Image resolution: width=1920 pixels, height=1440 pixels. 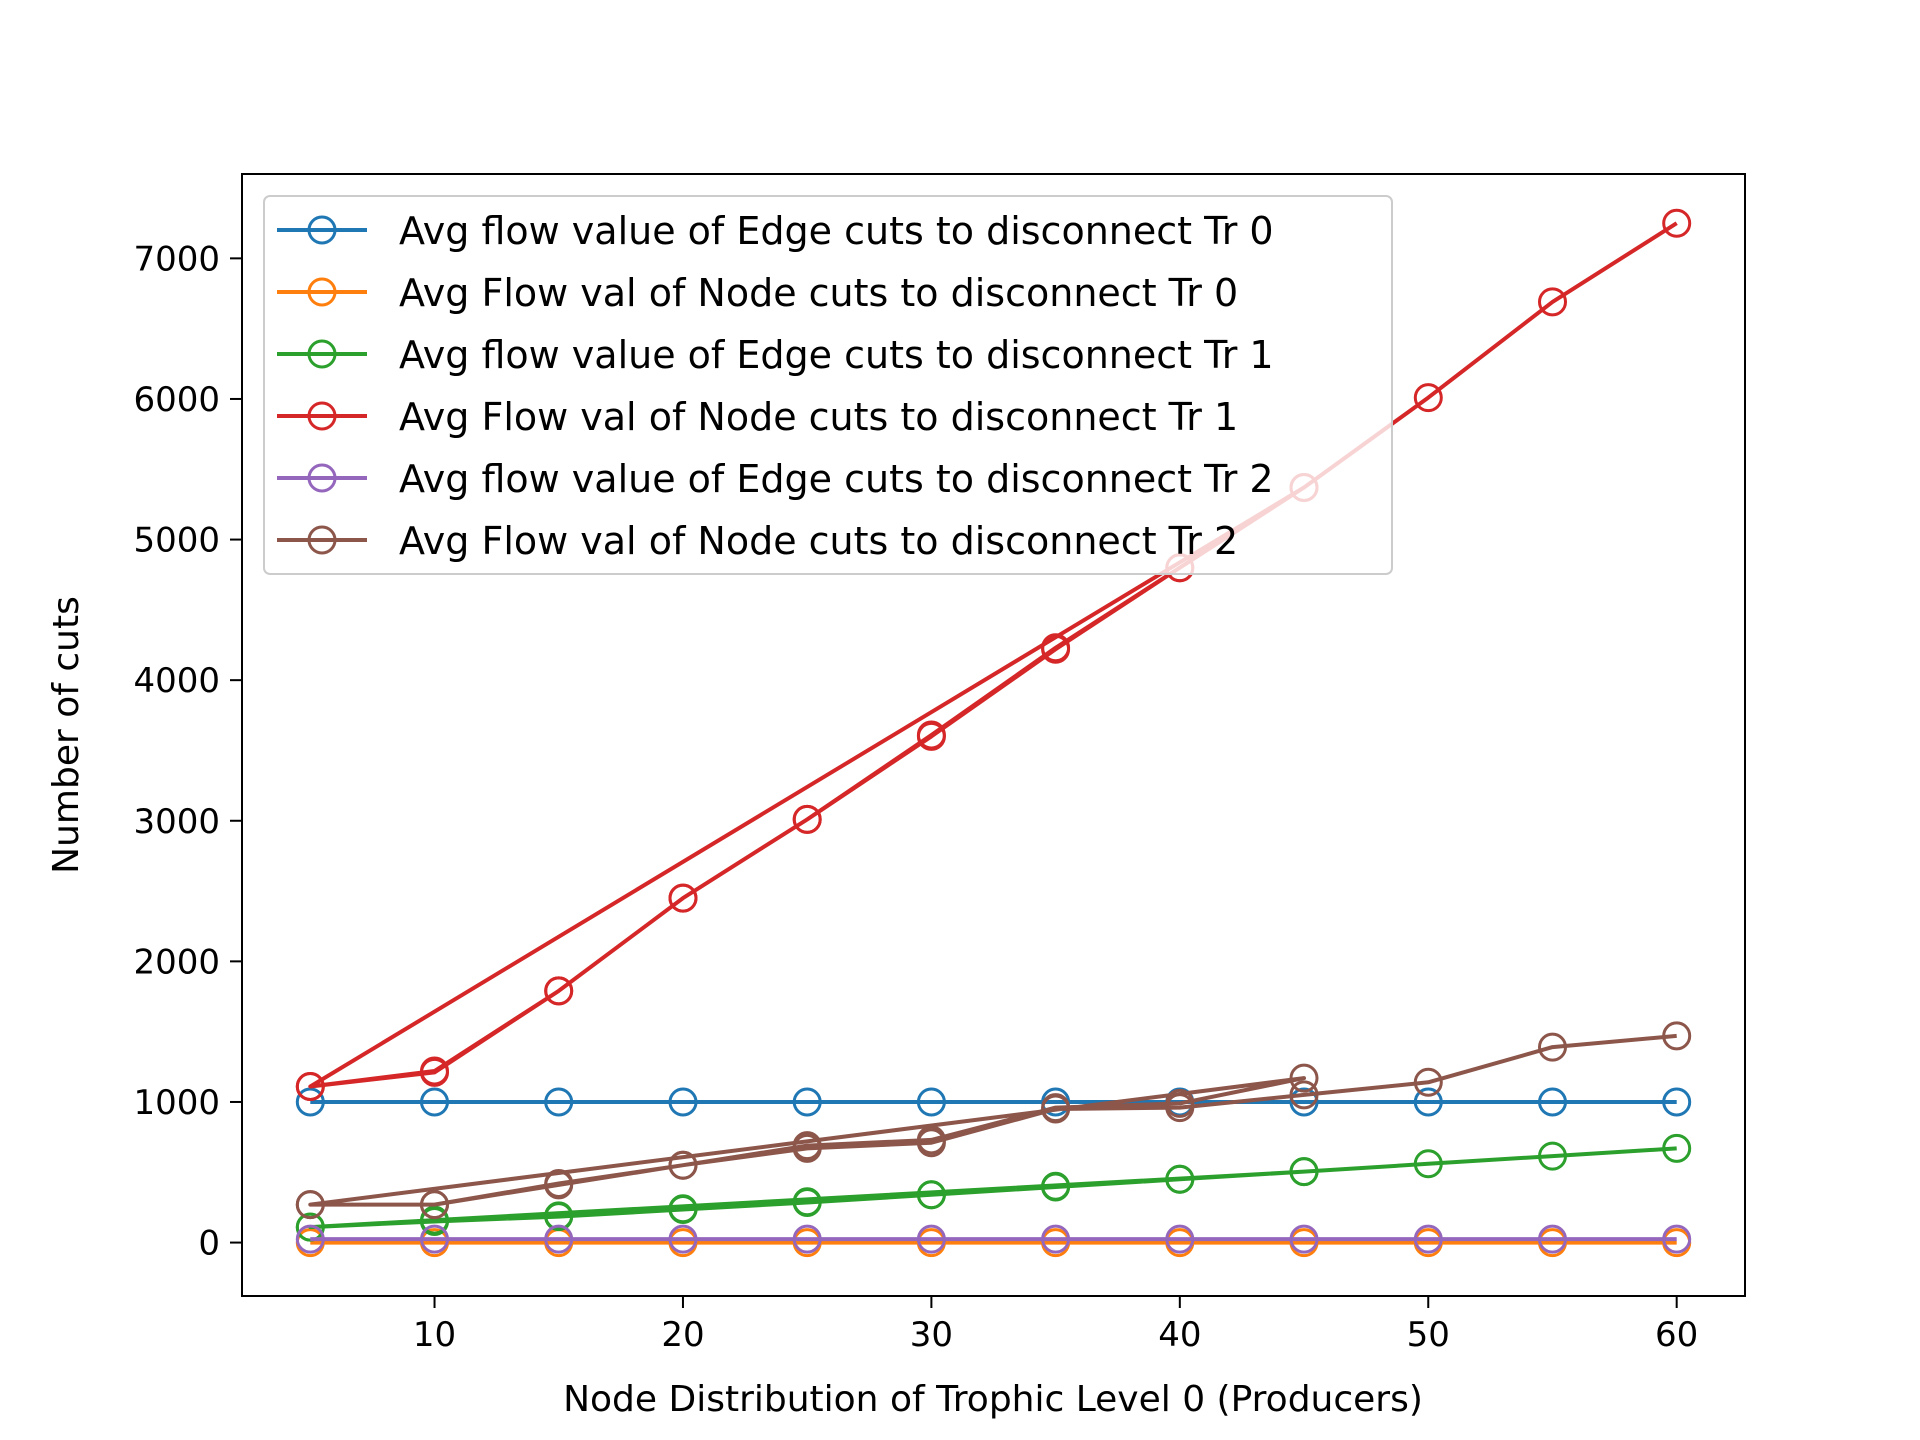 What do you see at coordinates (176, 400) in the screenshot?
I see `y-tick-label-6: 6000` at bounding box center [176, 400].